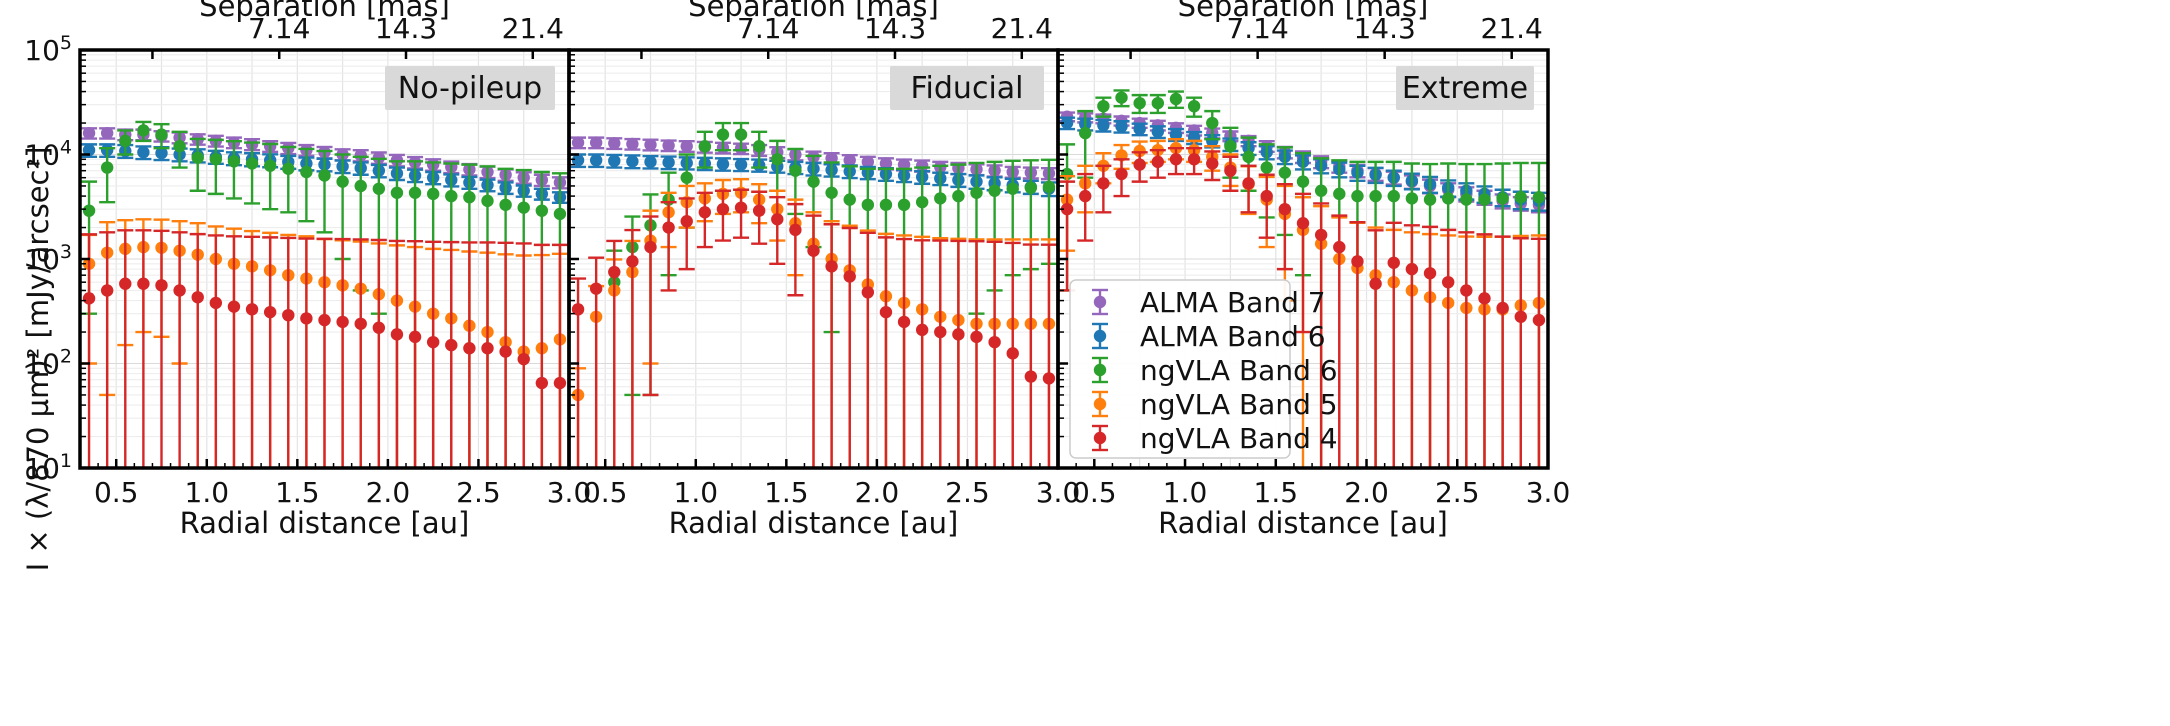  What do you see at coordinates (66, 148) in the screenshot?
I see `y-tick-exponent: 4` at bounding box center [66, 148].